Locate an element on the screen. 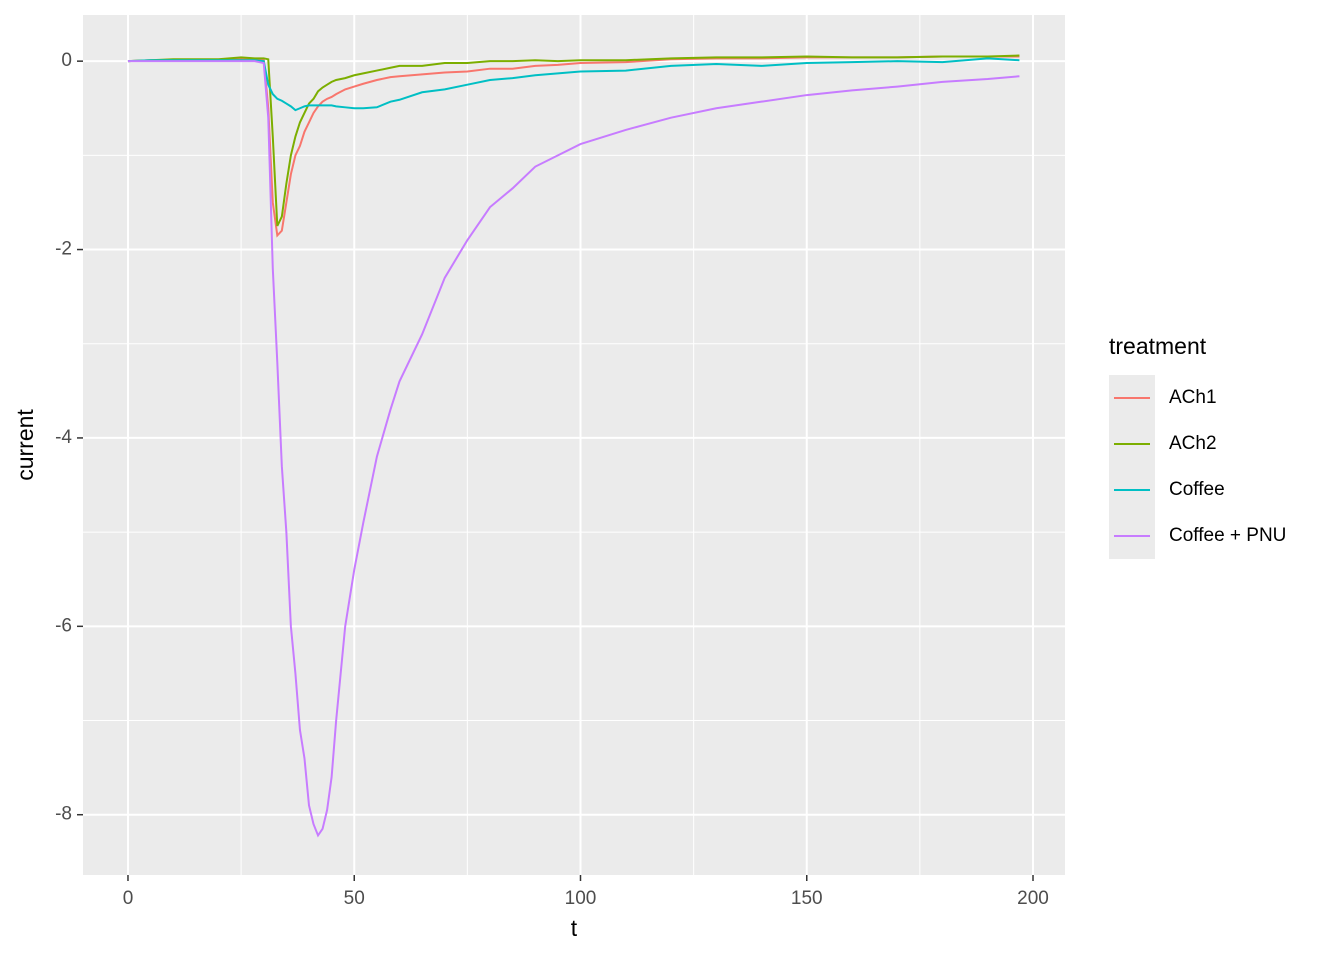 The width and height of the screenshot is (1344, 960). y-tick-label: -8 is located at coordinates (63, 814).